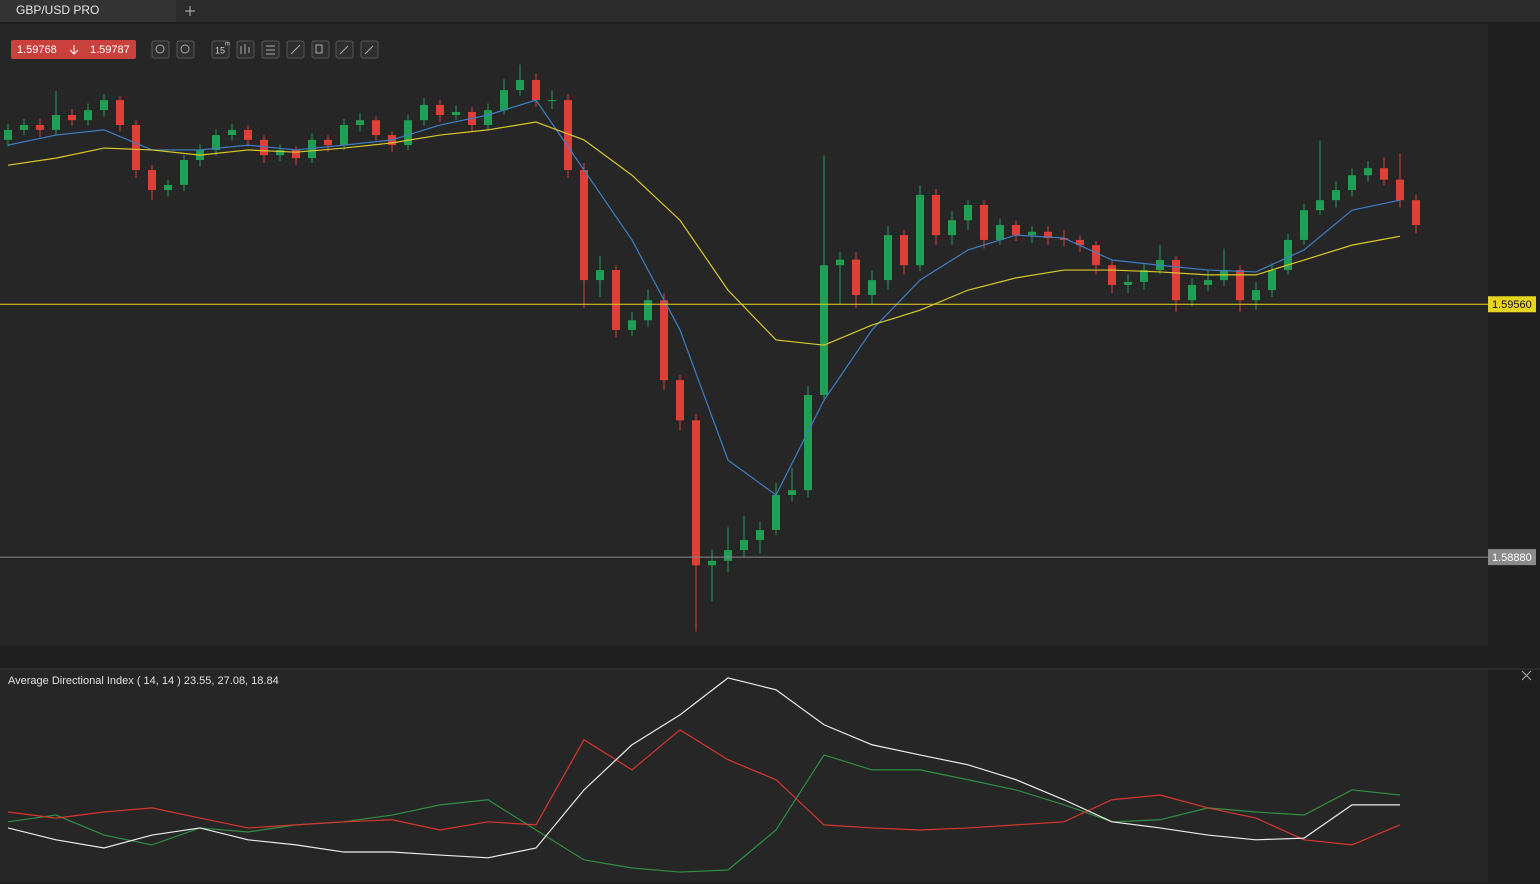  I want to click on zoom-in-icon, so click(185, 49).